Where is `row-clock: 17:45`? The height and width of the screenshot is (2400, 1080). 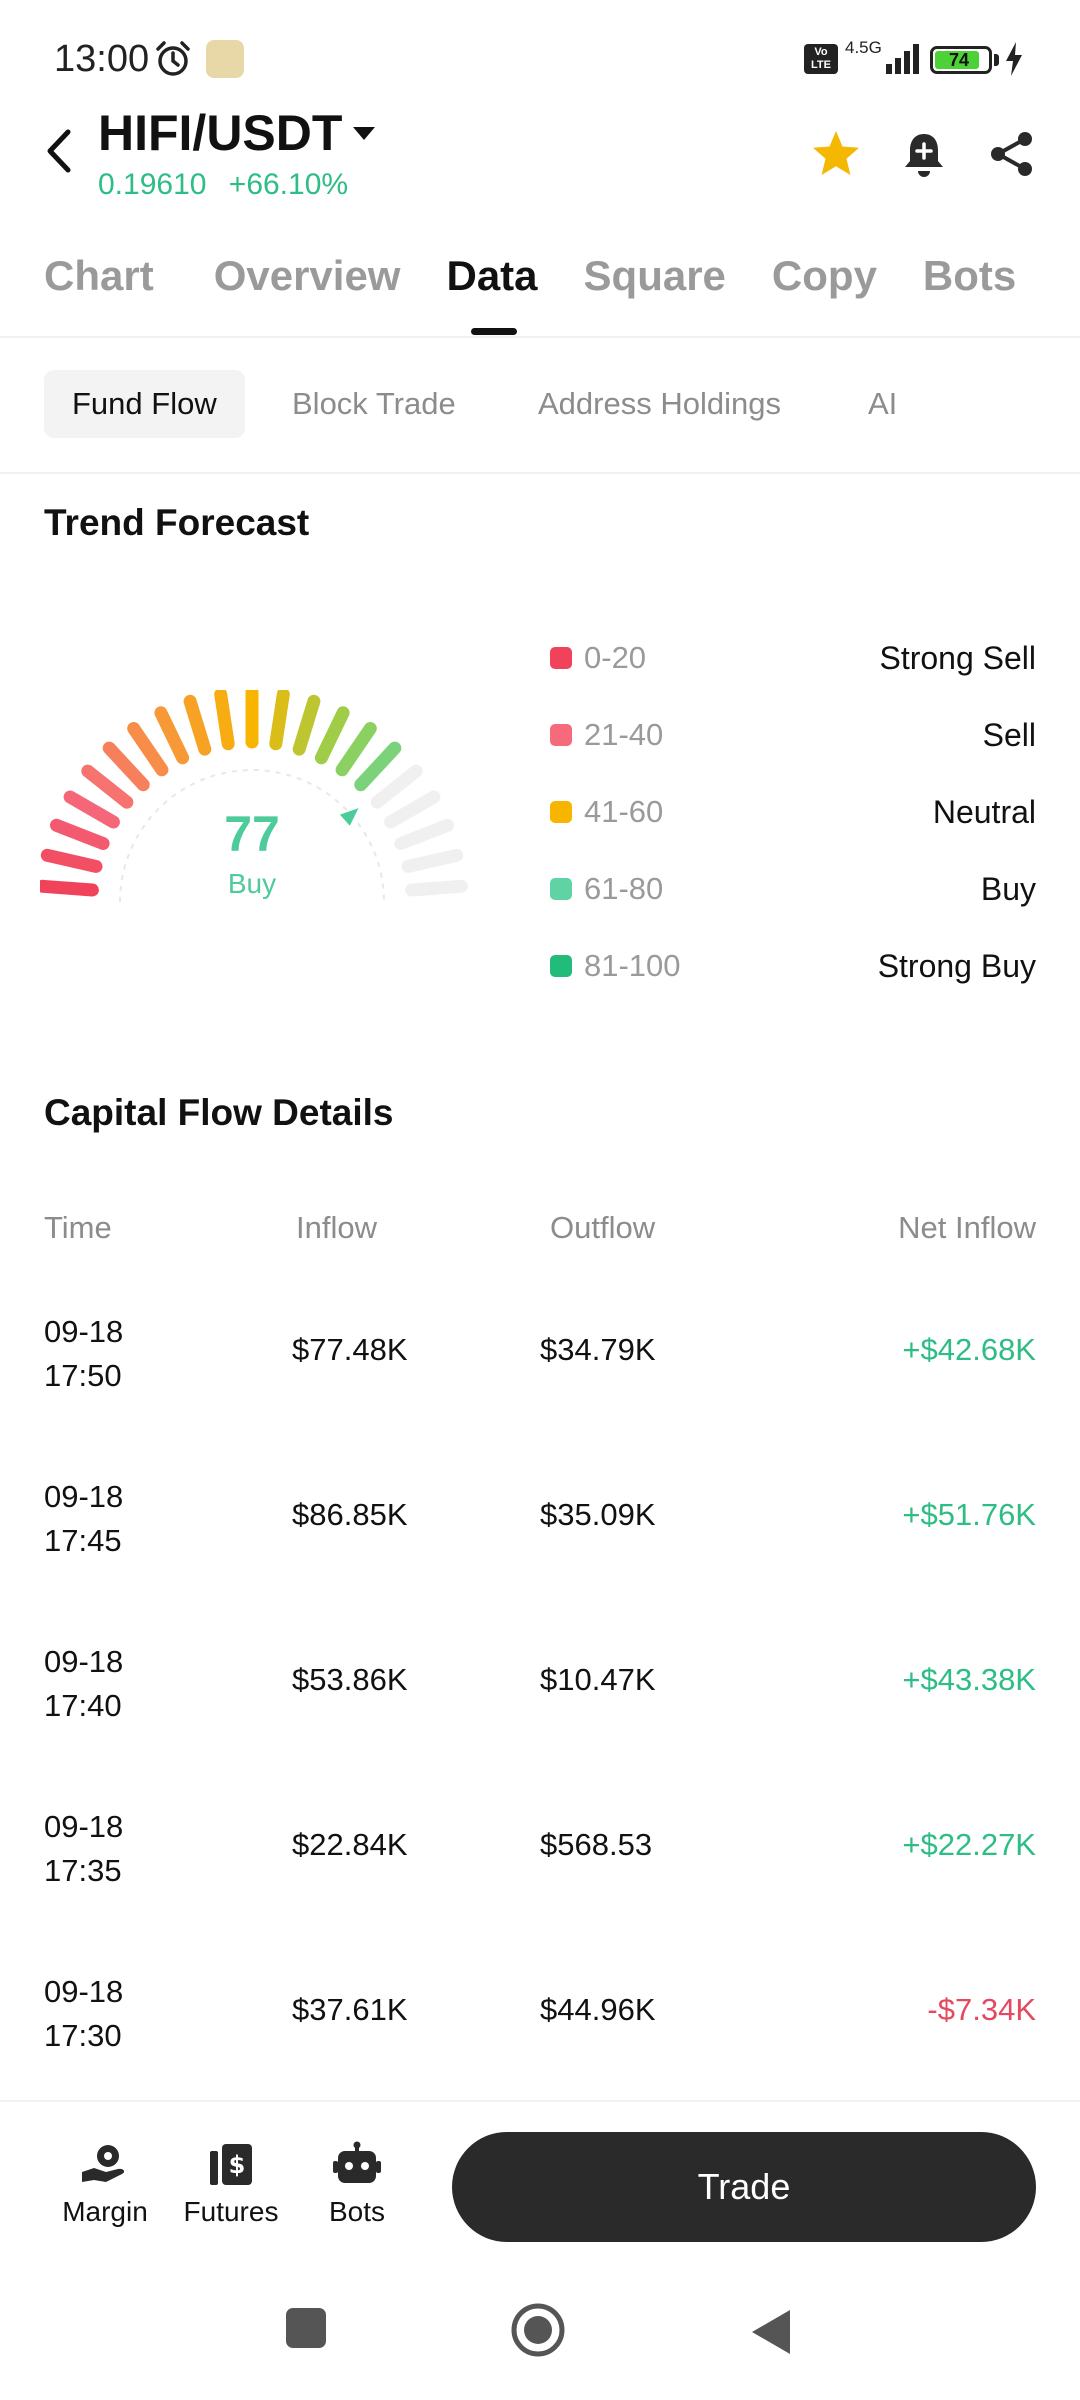 row-clock: 17:45 is located at coordinates (83, 1540).